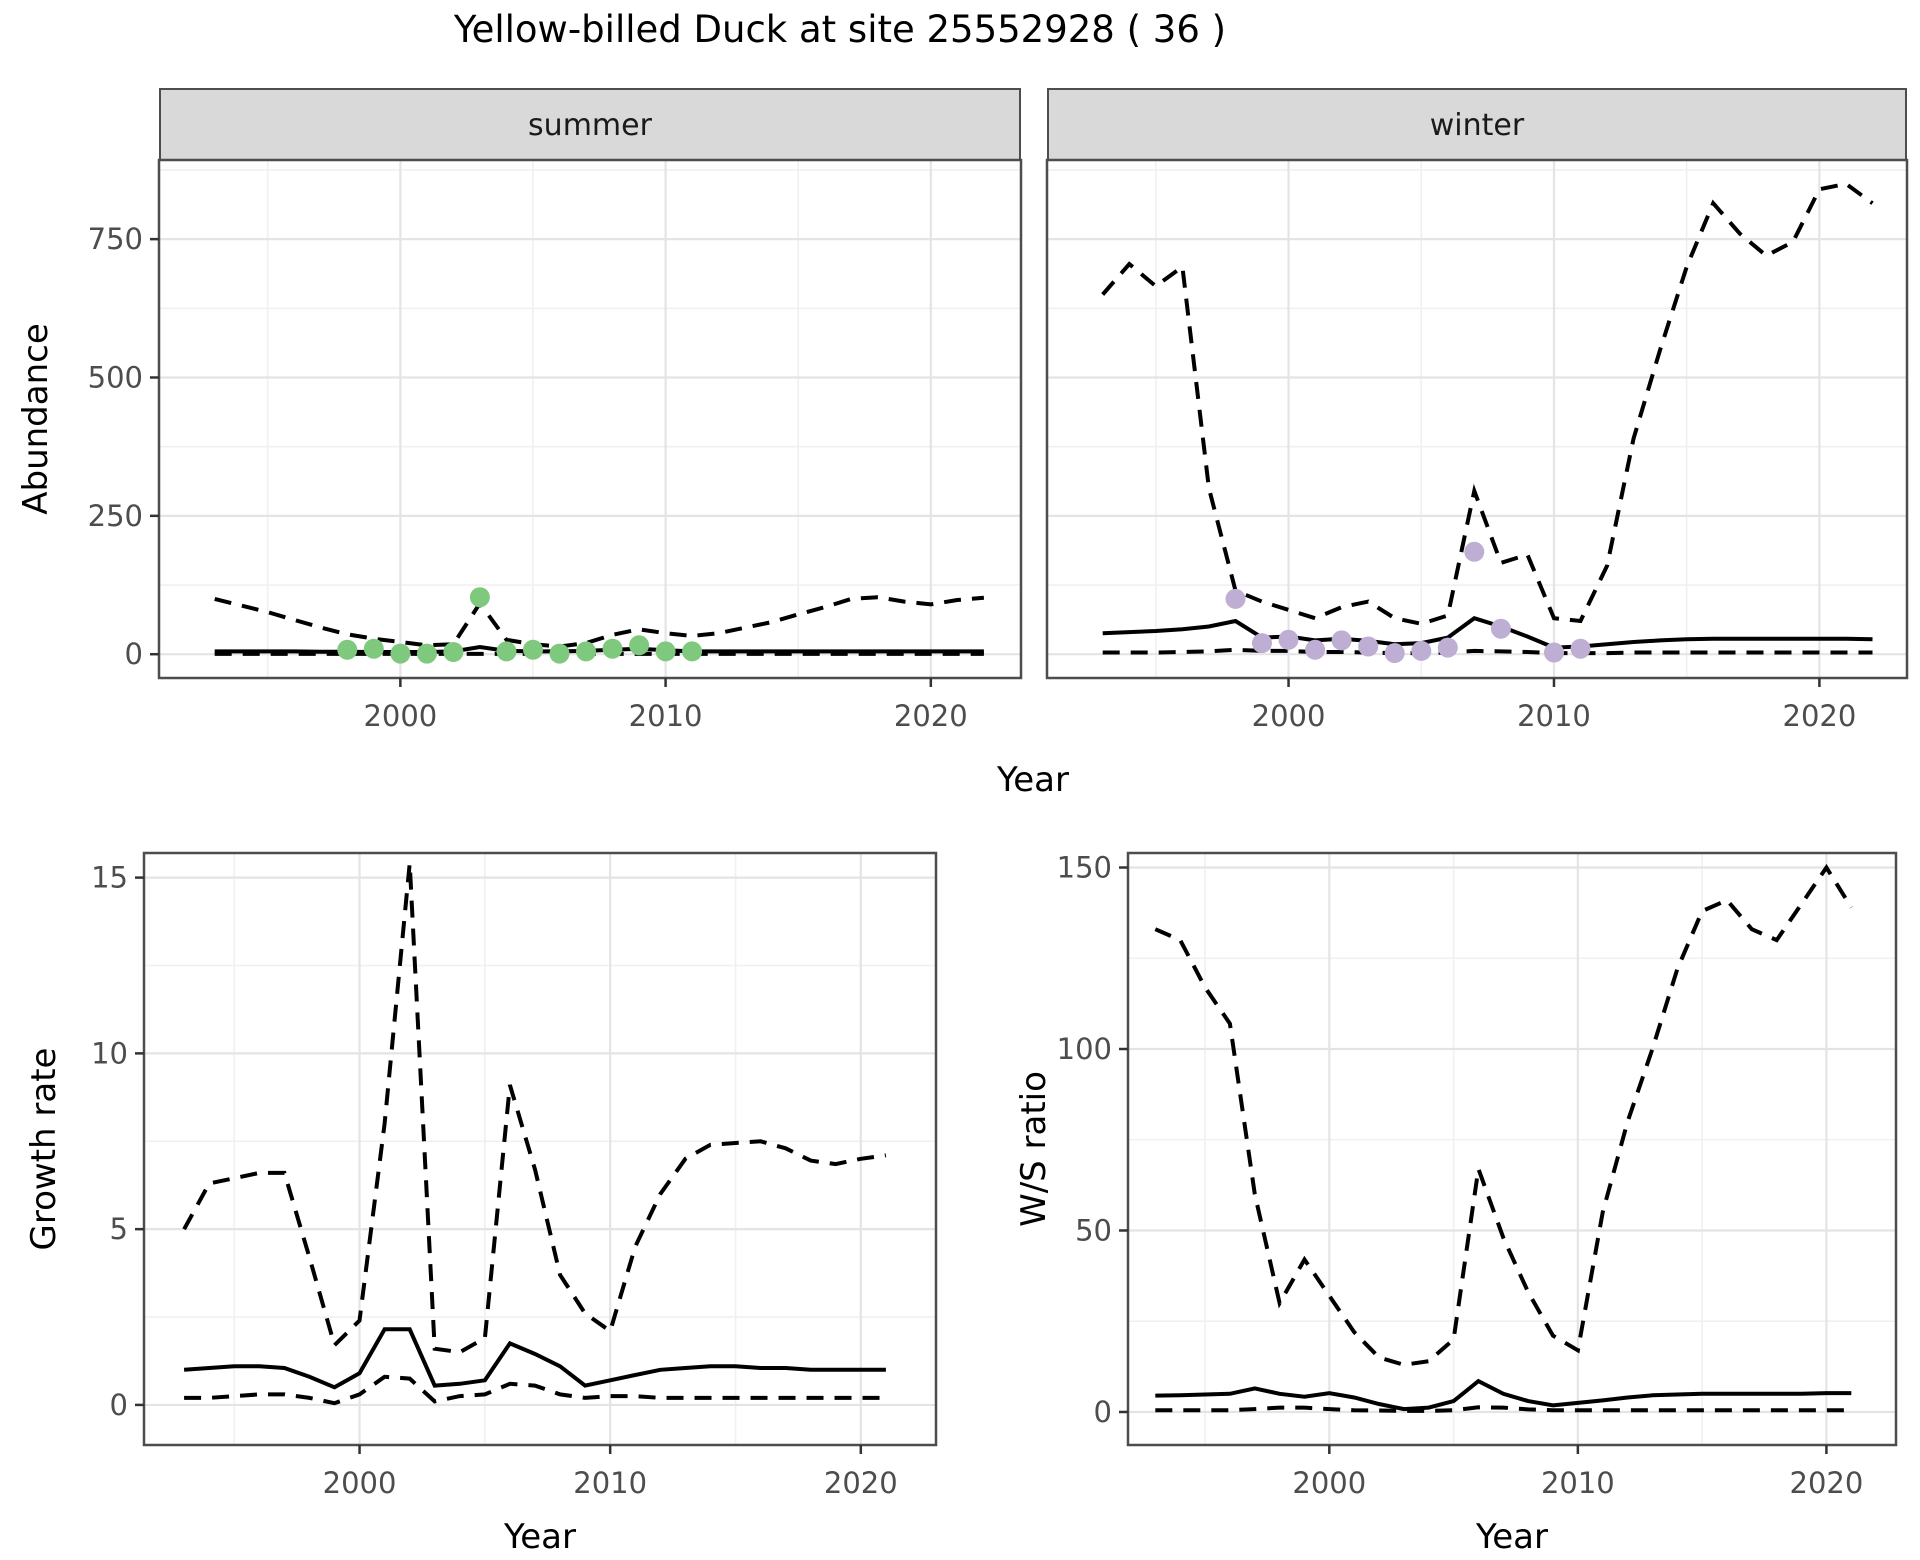 The height and width of the screenshot is (1560, 1920). What do you see at coordinates (115, 516) in the screenshot?
I see `y-tick-label: 250` at bounding box center [115, 516].